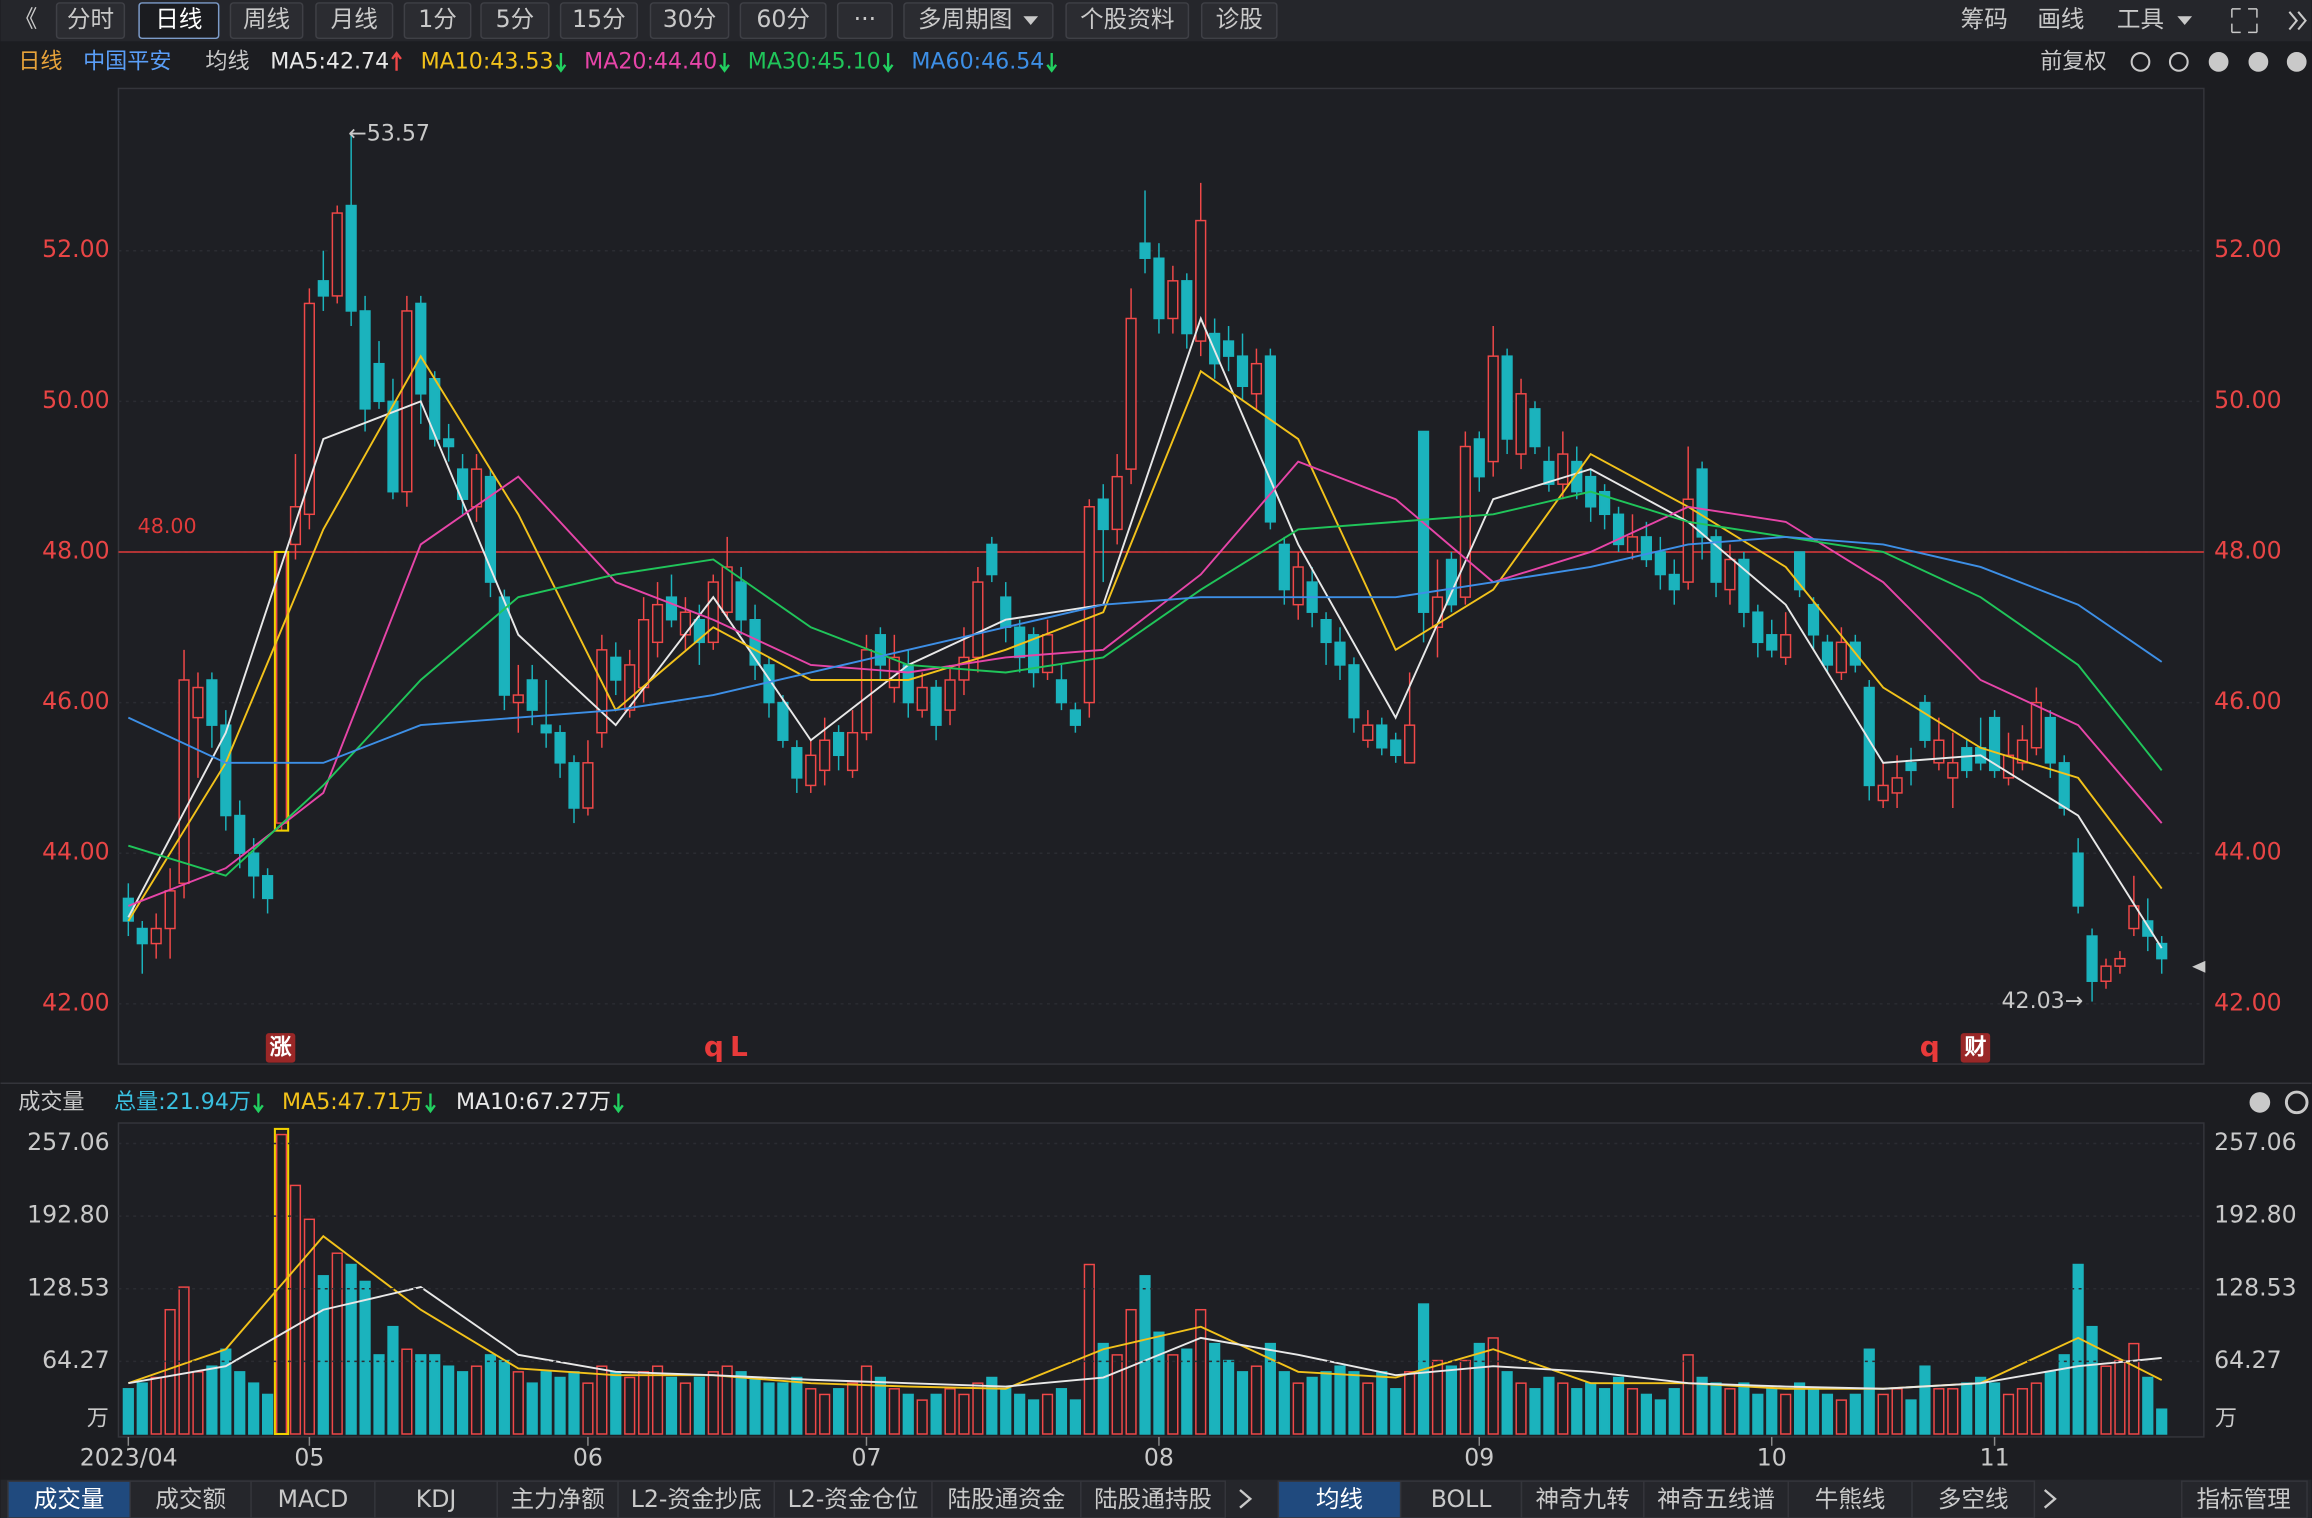 The image size is (2312, 1518). What do you see at coordinates (1984, 19) in the screenshot?
I see `tool-label: 筹码` at bounding box center [1984, 19].